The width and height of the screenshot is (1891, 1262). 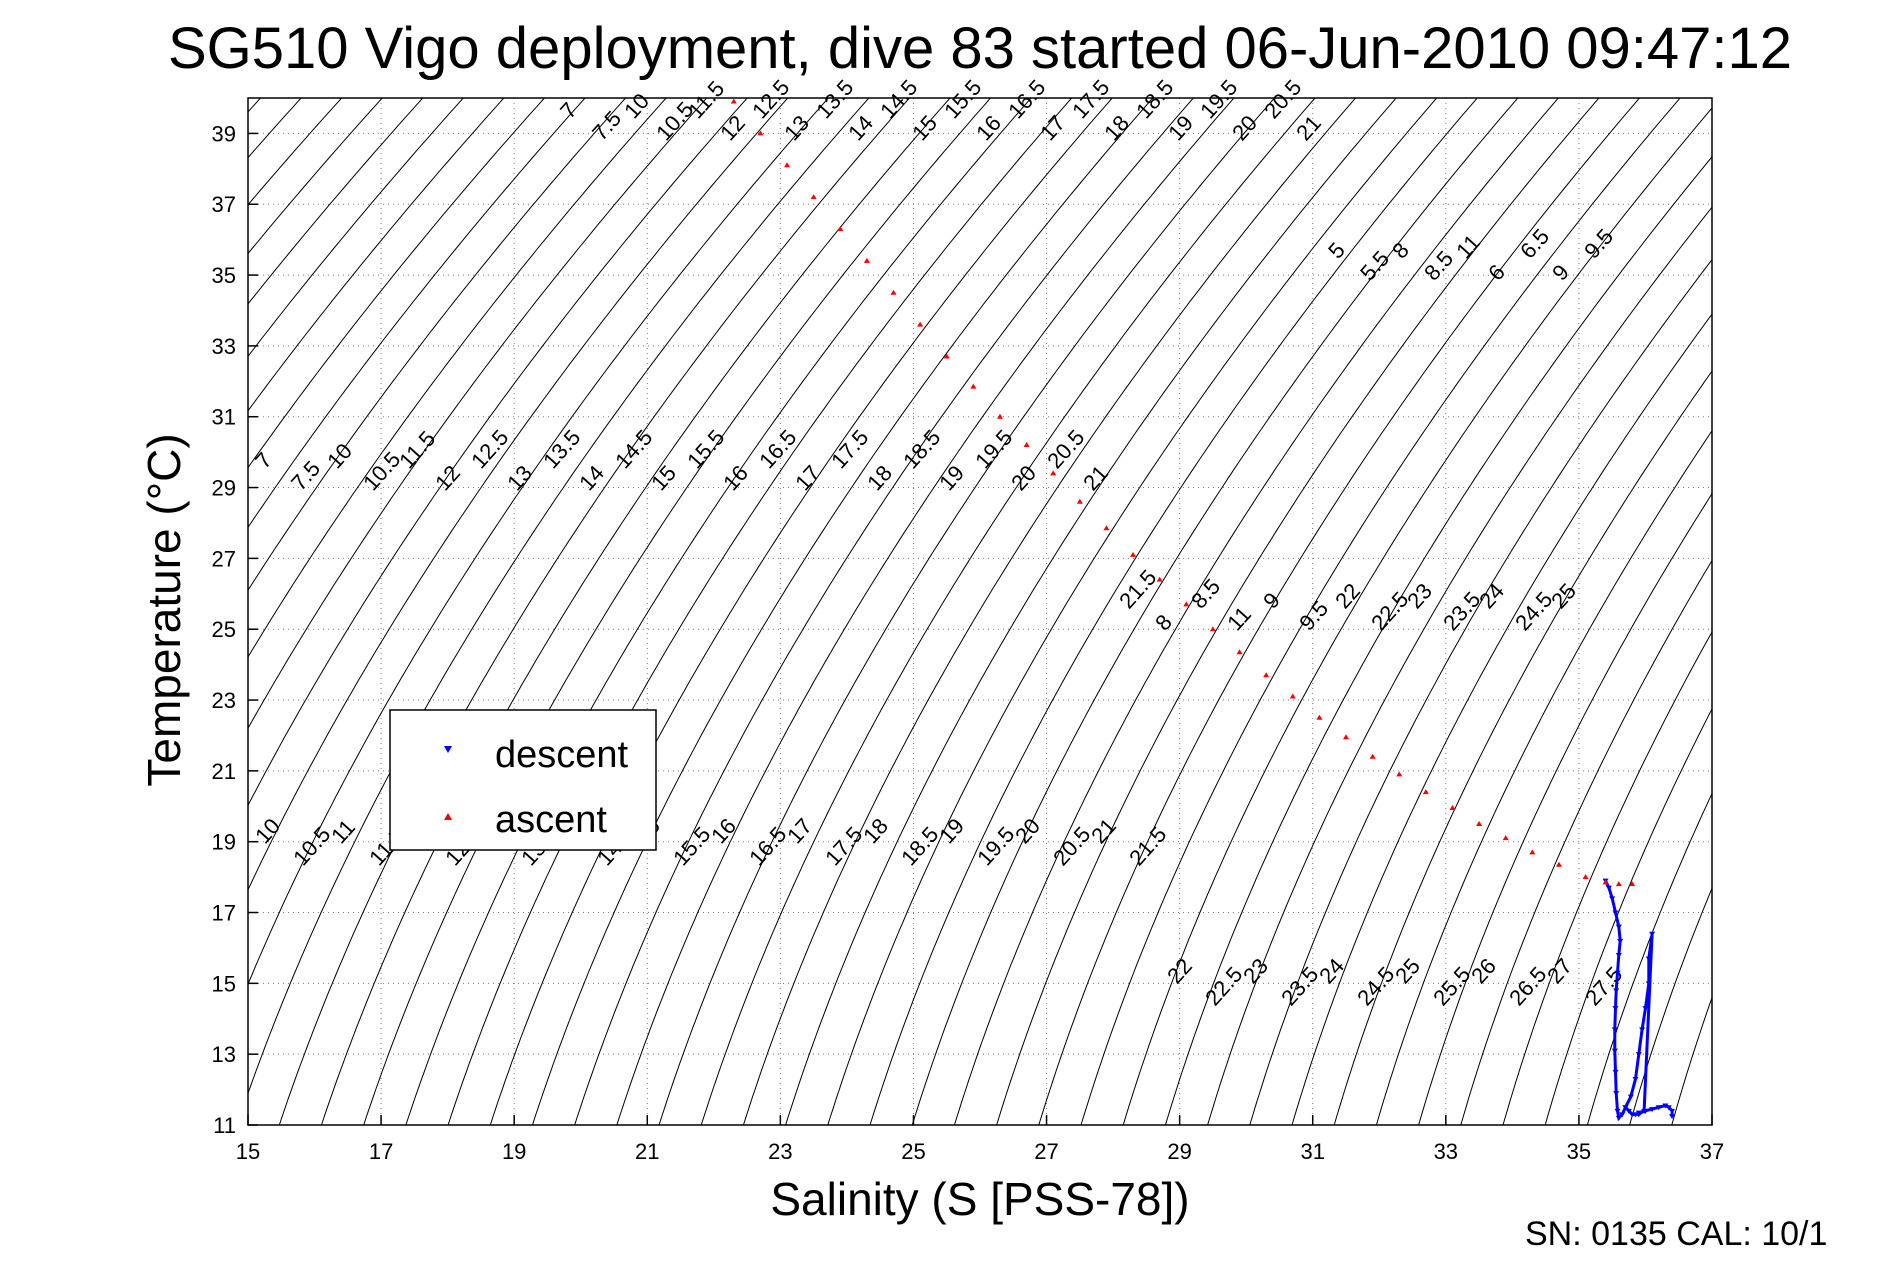 What do you see at coordinates (164, 609) in the screenshot?
I see `y-axis-label: Temperature (°C)` at bounding box center [164, 609].